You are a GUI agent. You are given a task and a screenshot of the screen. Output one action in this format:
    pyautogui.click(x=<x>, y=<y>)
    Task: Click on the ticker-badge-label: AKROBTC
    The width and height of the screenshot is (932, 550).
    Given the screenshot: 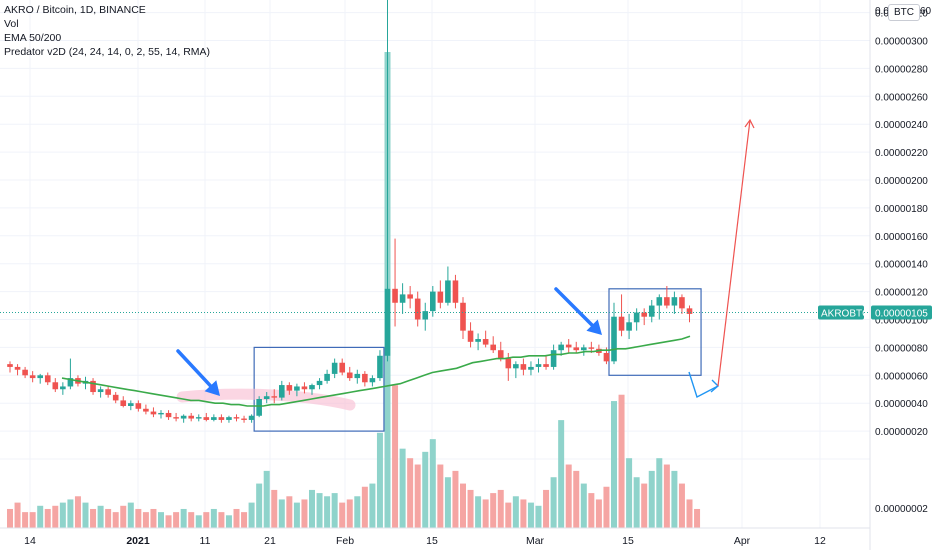 What is the action you would take?
    pyautogui.click(x=845, y=314)
    